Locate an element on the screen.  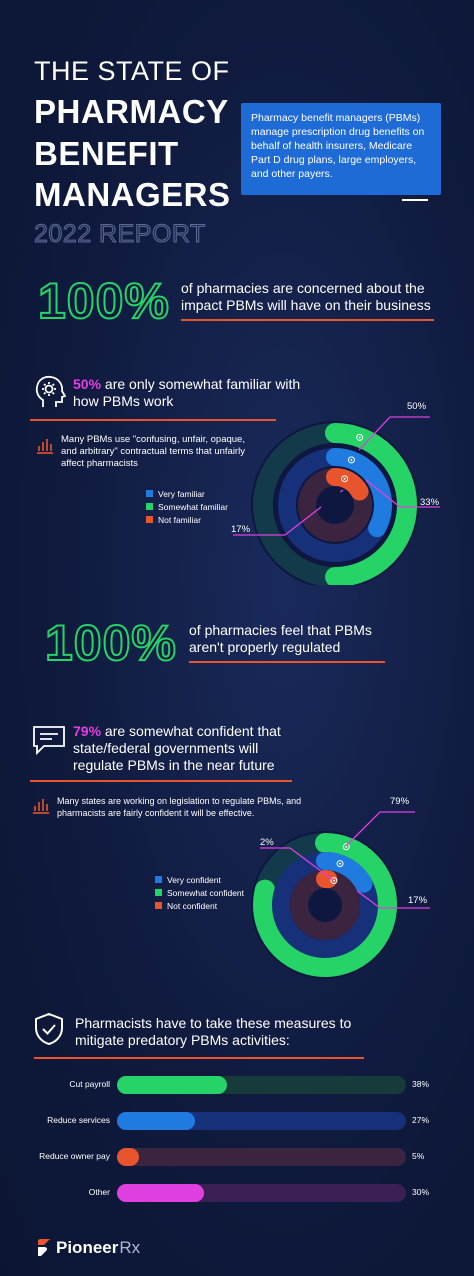
section4-divider is located at coordinates (161, 781).